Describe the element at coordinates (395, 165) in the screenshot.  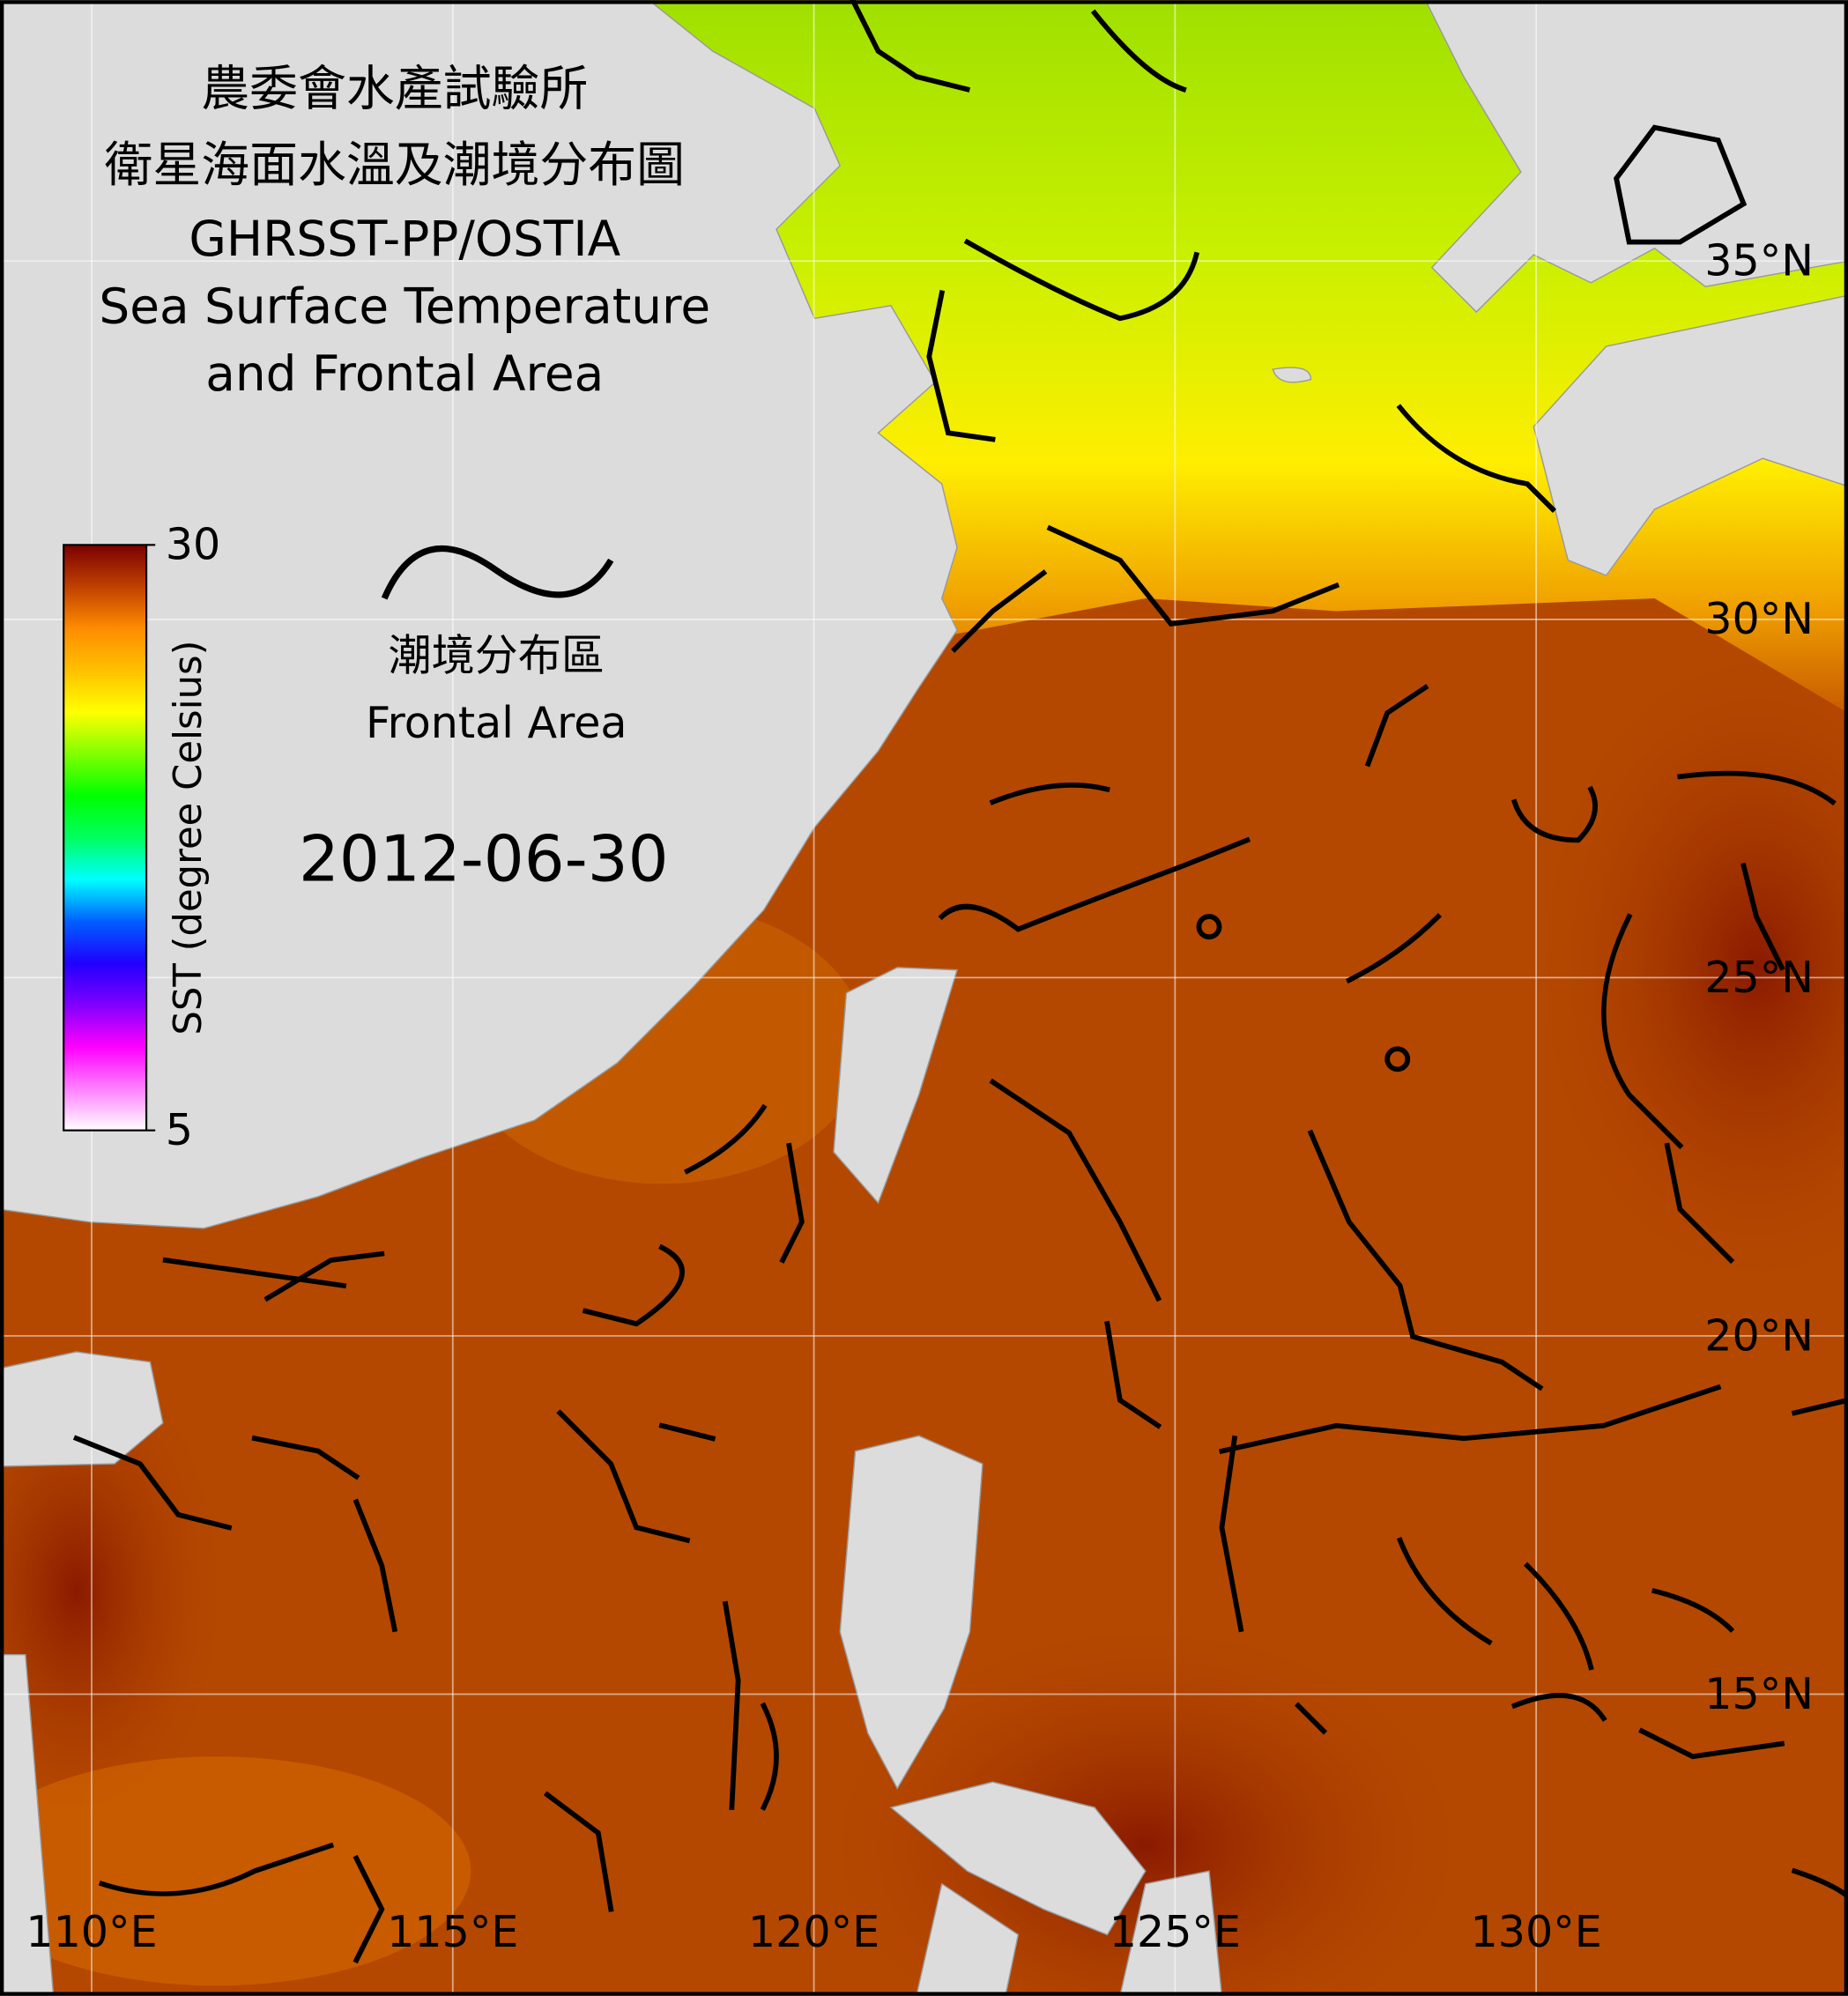
I see `title-line: 衛星海面水溫及潮境分布圖` at that location.